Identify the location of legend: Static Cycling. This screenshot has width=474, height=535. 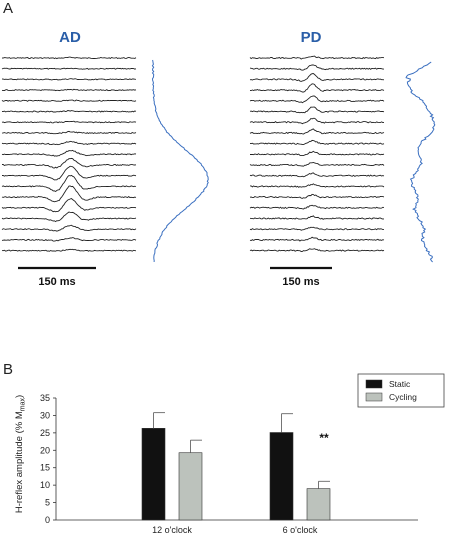
(401, 390).